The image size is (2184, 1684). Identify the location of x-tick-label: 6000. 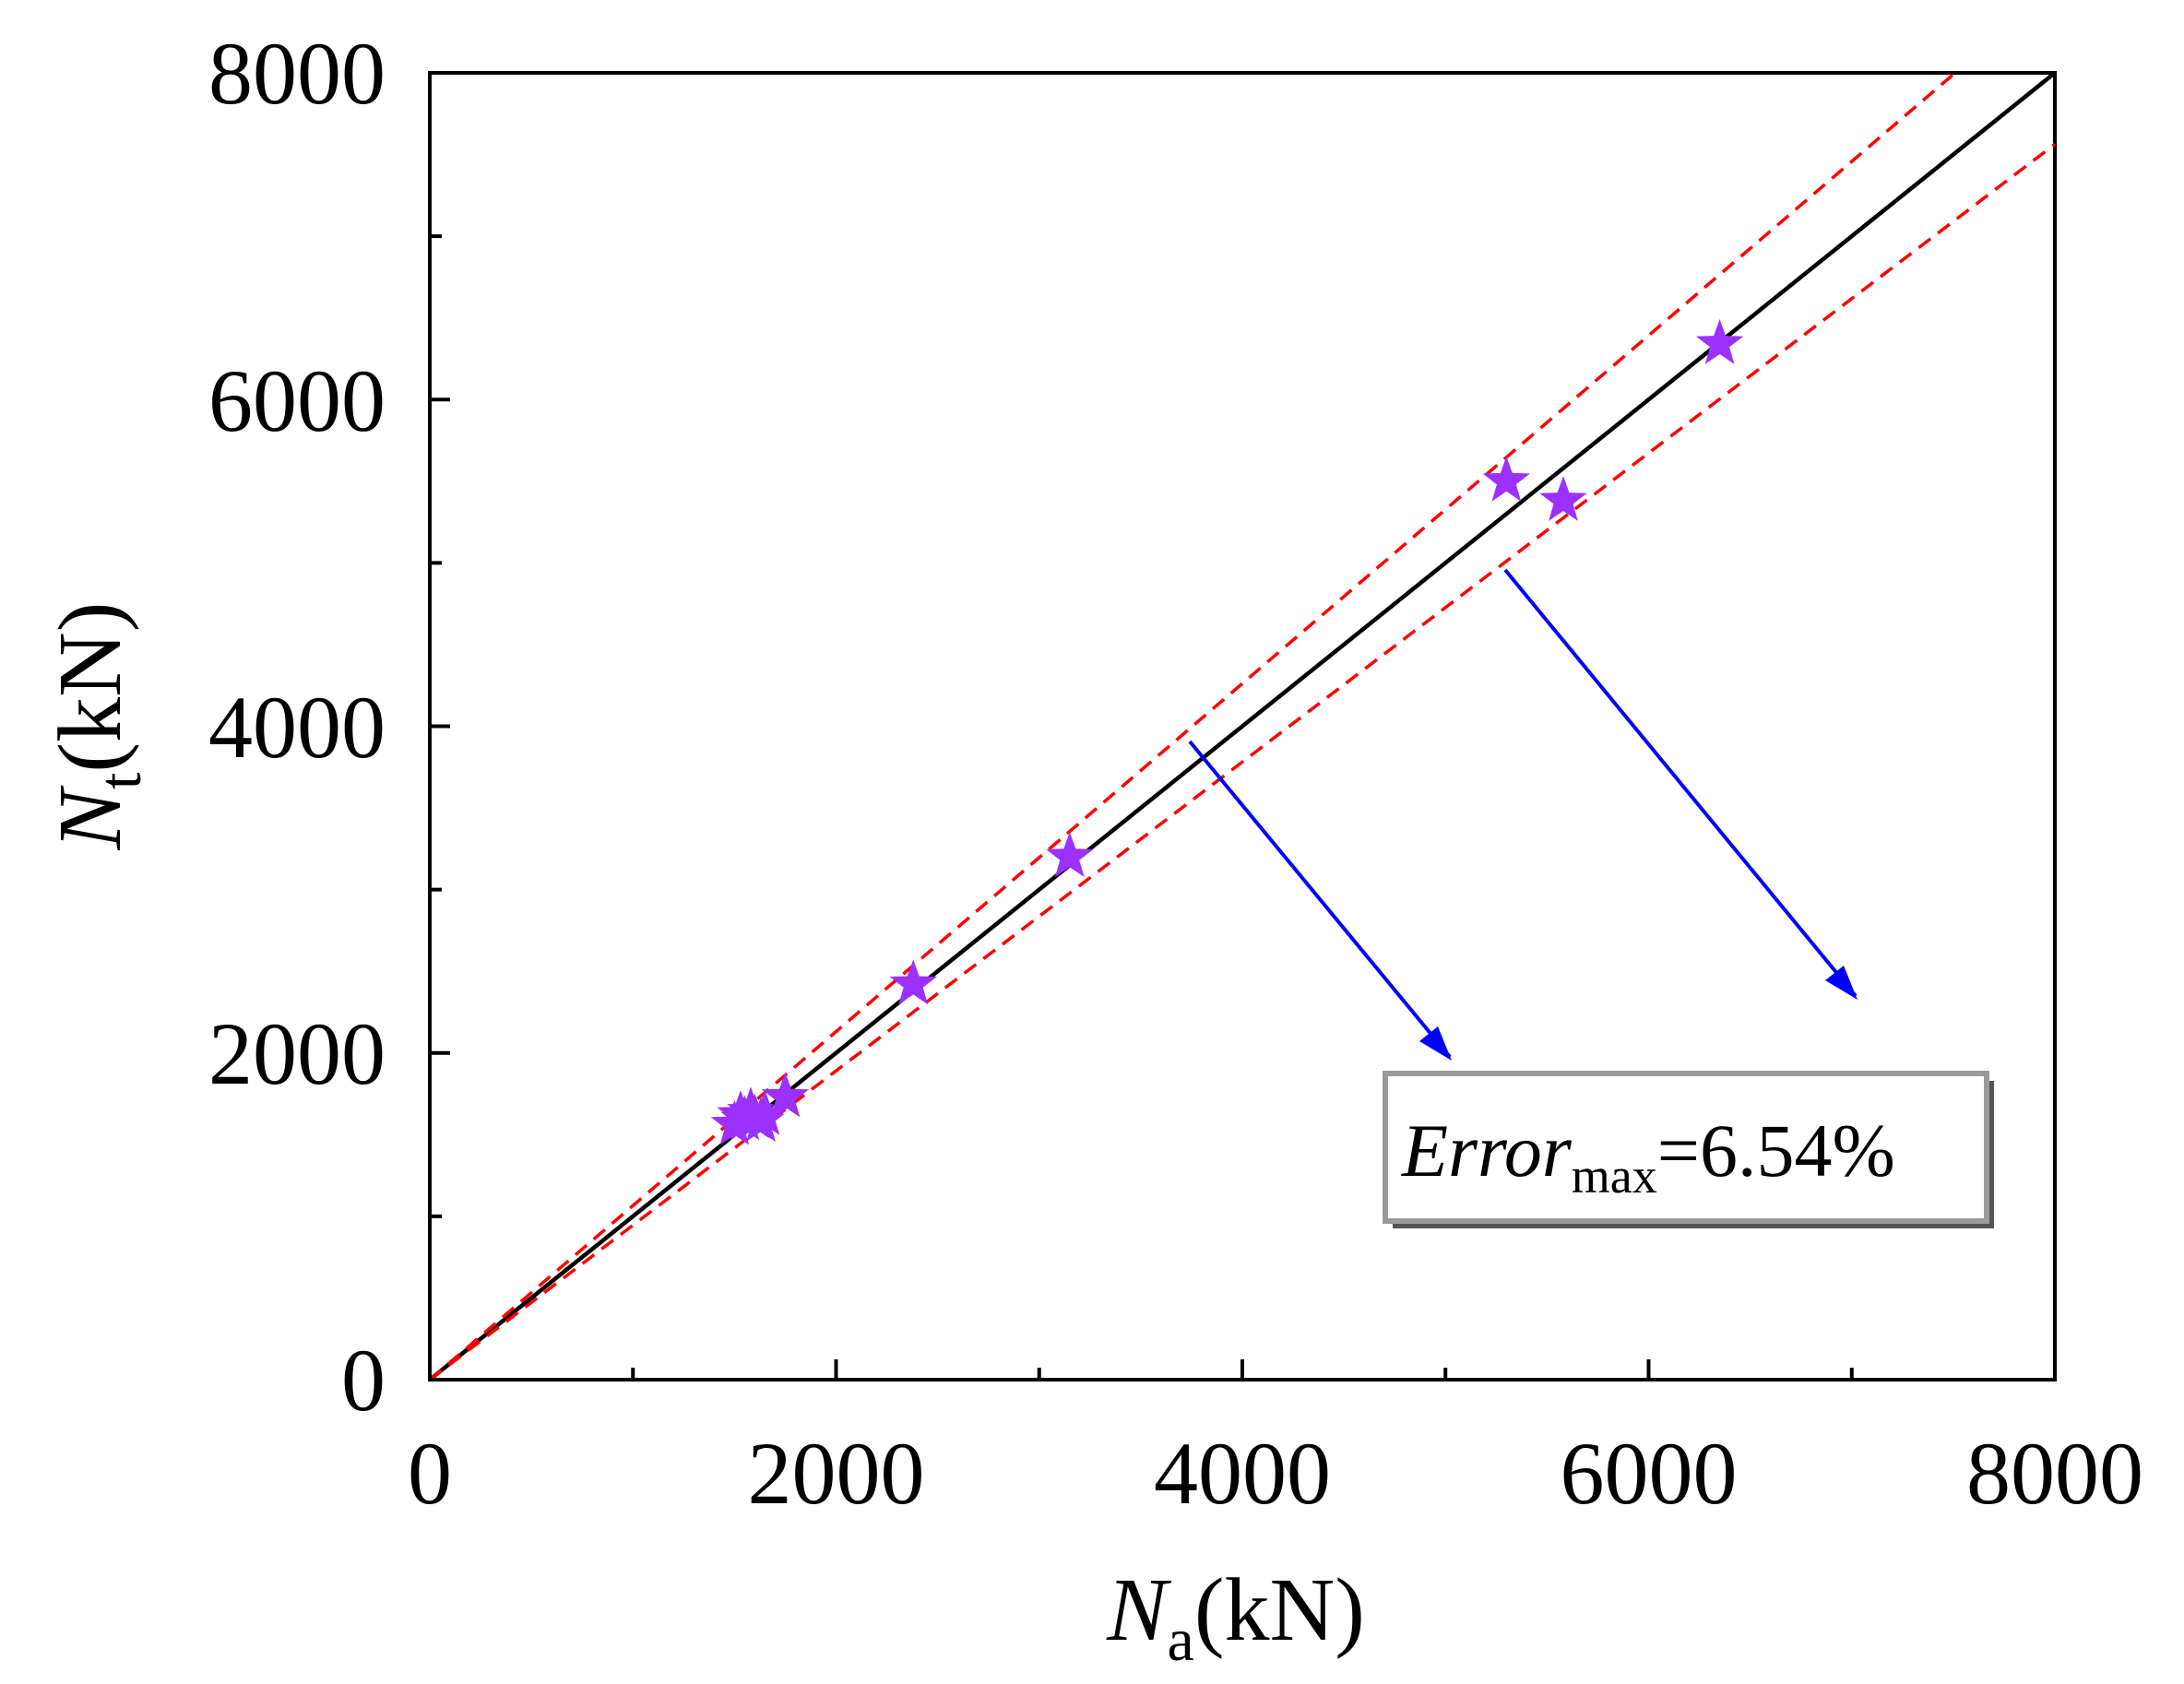
(1649, 1473).